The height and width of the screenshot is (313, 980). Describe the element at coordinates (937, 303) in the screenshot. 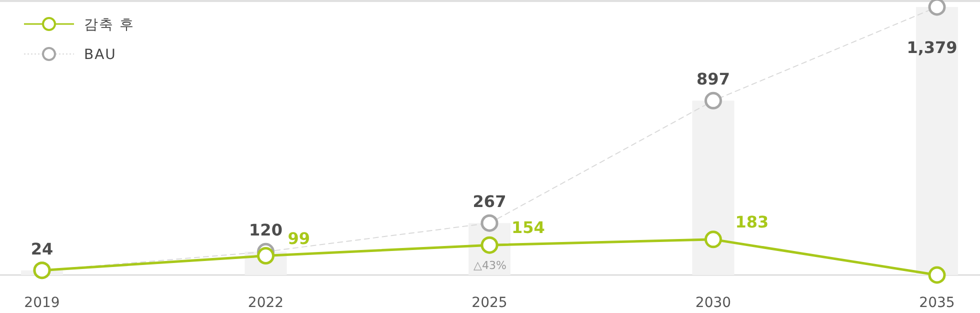

I see `x-tick-label: 2035` at that location.